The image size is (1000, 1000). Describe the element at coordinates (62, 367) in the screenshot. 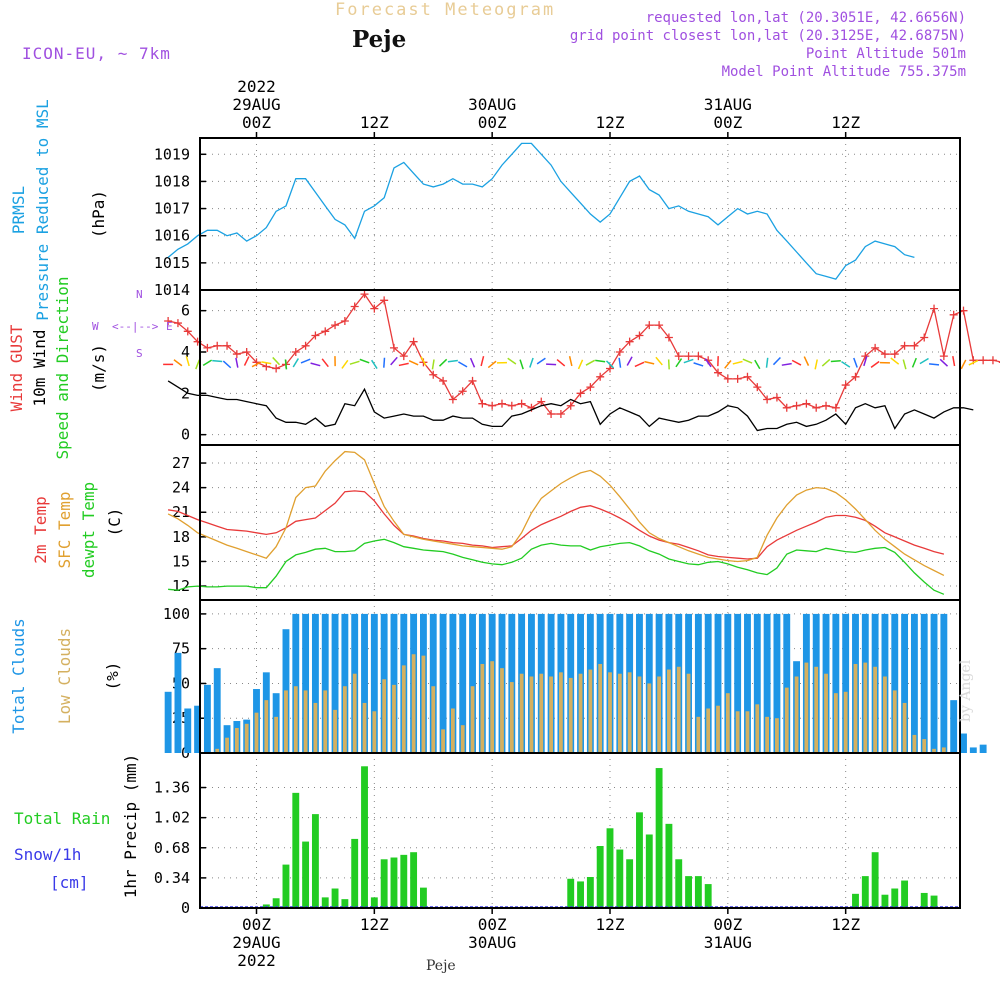

I see `label-speed-dir: Speed and Direction` at that location.